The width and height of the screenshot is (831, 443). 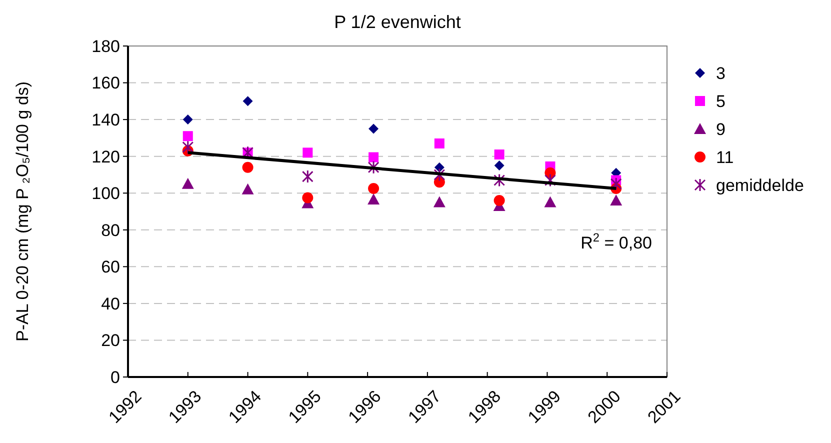 I want to click on y-tick-label: 180, so click(x=106, y=46).